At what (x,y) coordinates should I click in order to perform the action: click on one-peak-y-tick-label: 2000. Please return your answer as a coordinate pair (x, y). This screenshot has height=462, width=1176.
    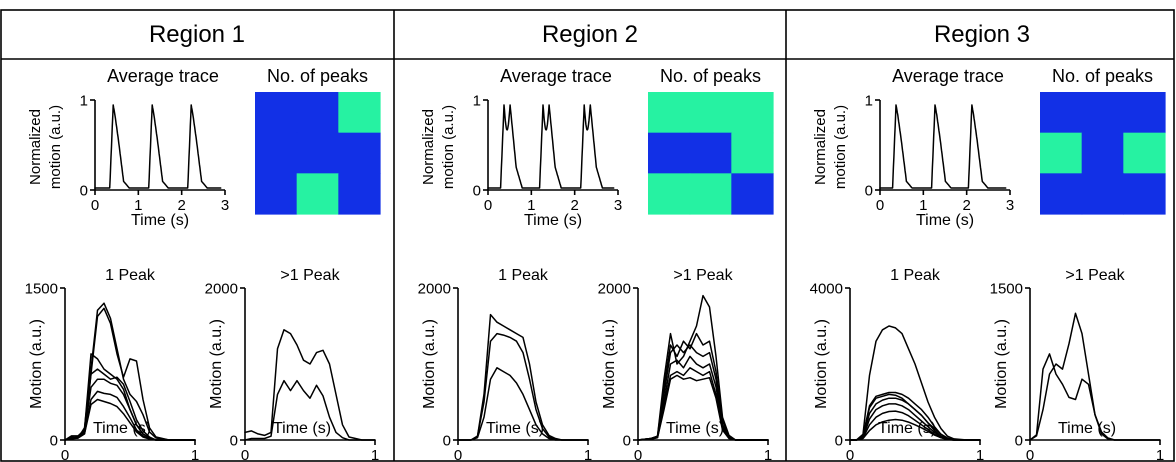
    Looking at the image, I should click on (434, 288).